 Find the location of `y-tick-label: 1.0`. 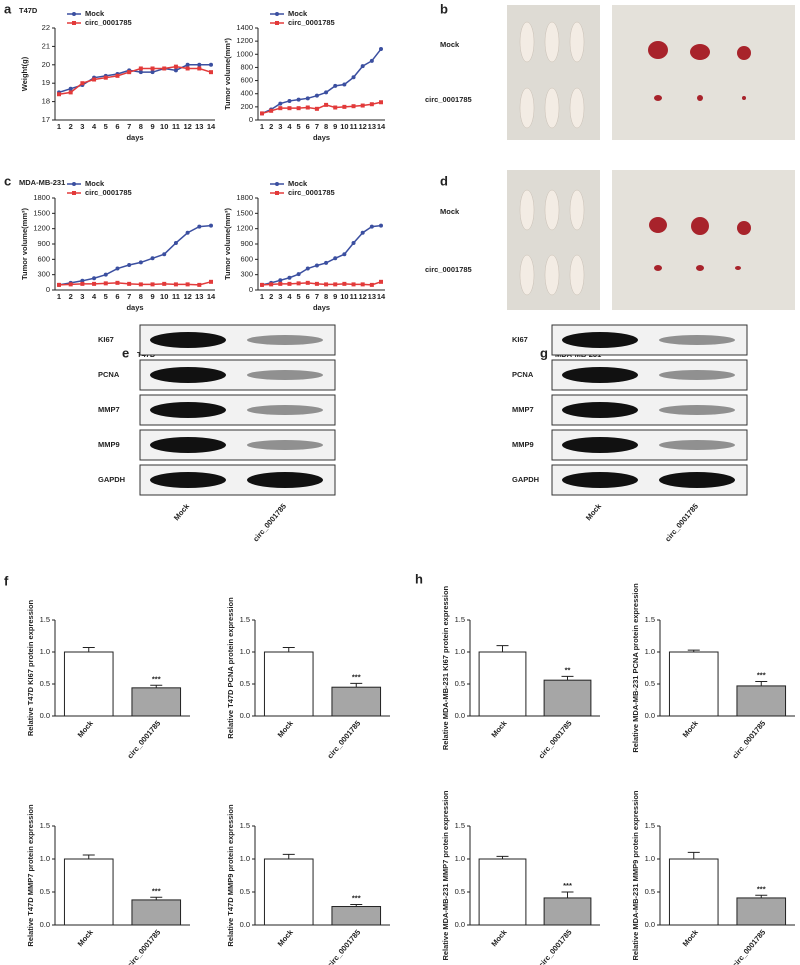

y-tick-label: 1.0 is located at coordinates (460, 651).